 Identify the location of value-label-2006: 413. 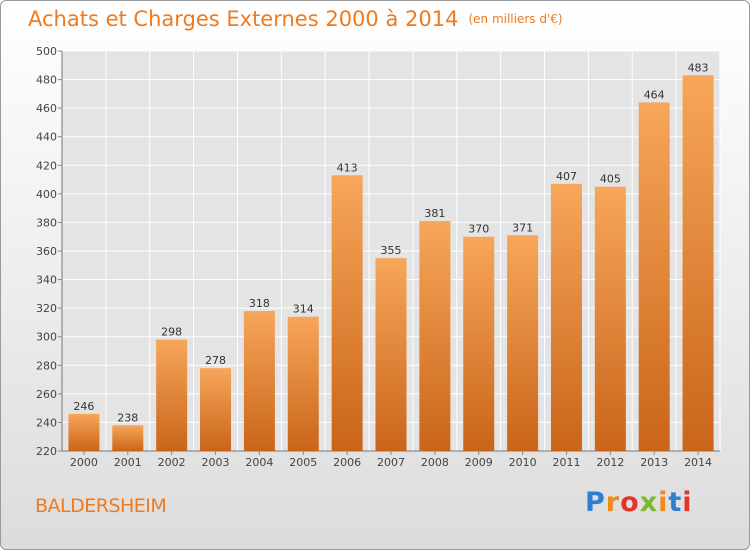
(347, 167).